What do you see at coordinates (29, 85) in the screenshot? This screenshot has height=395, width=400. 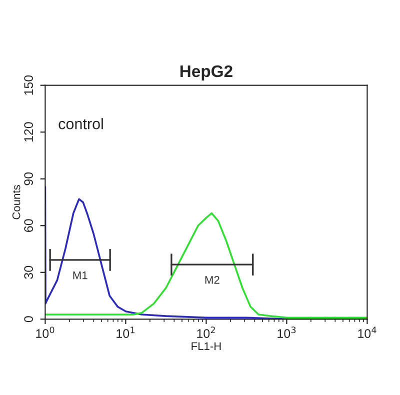 I see `y-tick-label: 150` at bounding box center [29, 85].